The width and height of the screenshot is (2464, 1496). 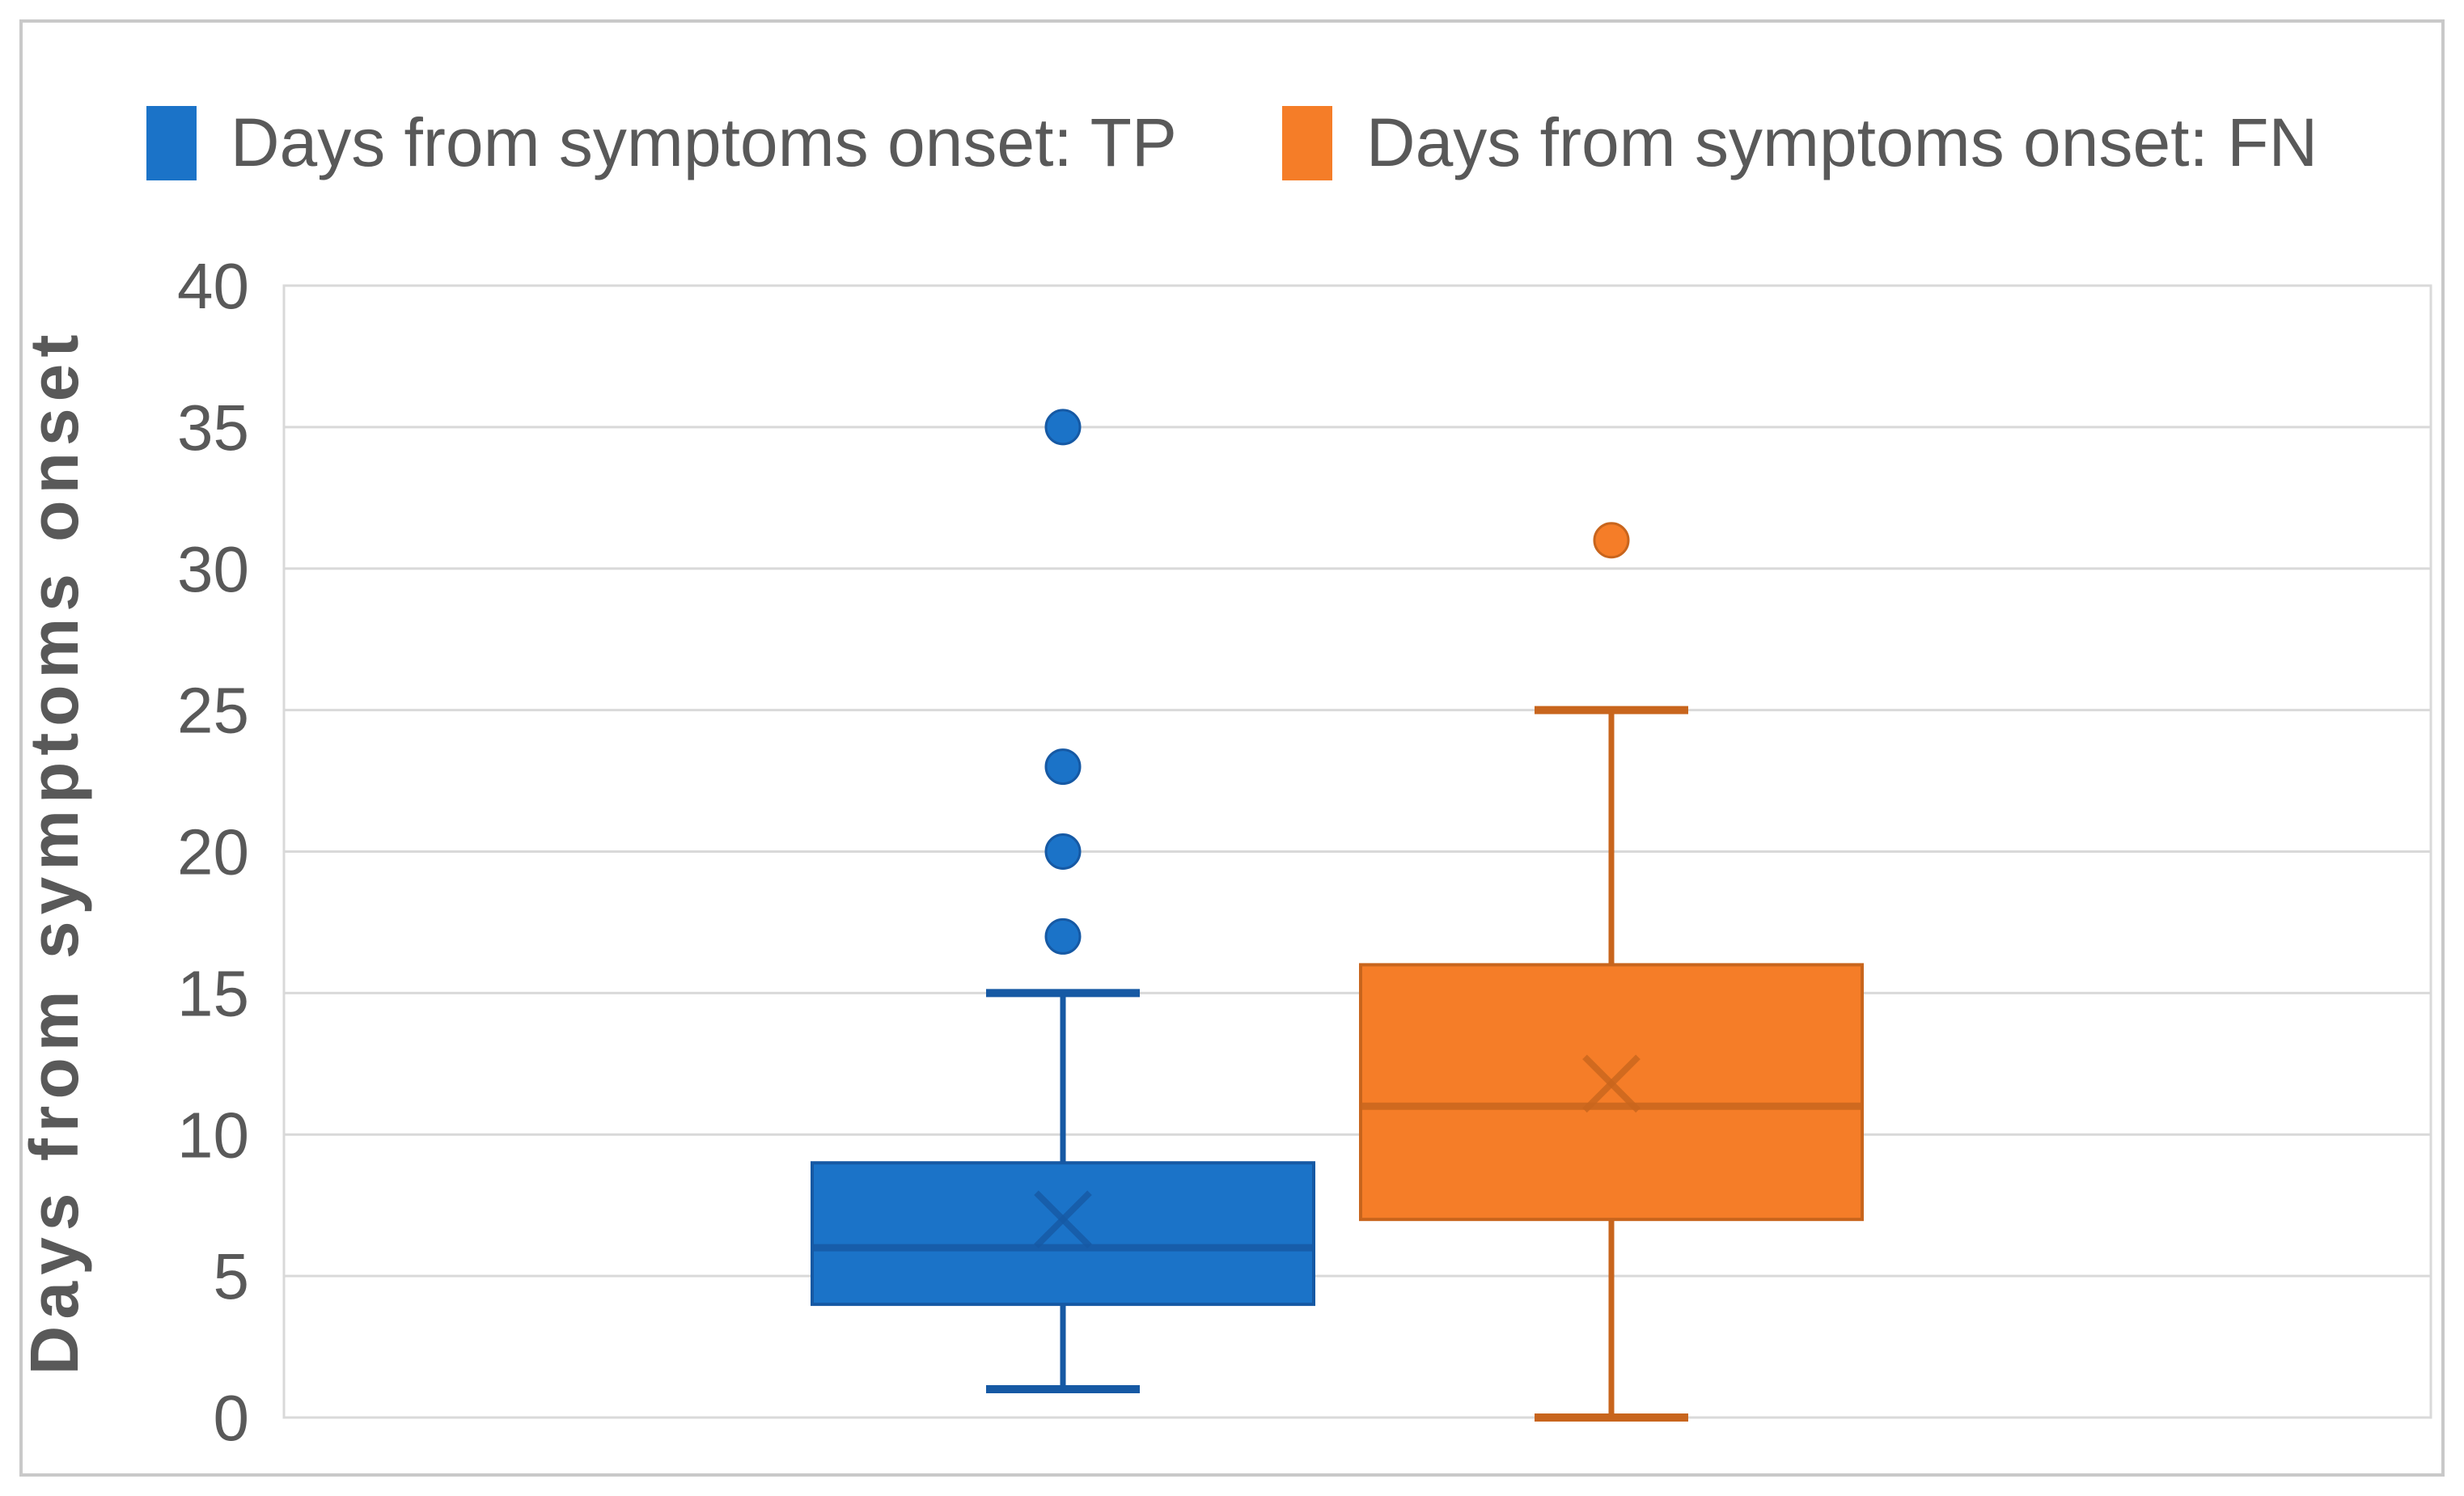 What do you see at coordinates (1063, 1219) in the screenshot?
I see `mean-marker-tp` at bounding box center [1063, 1219].